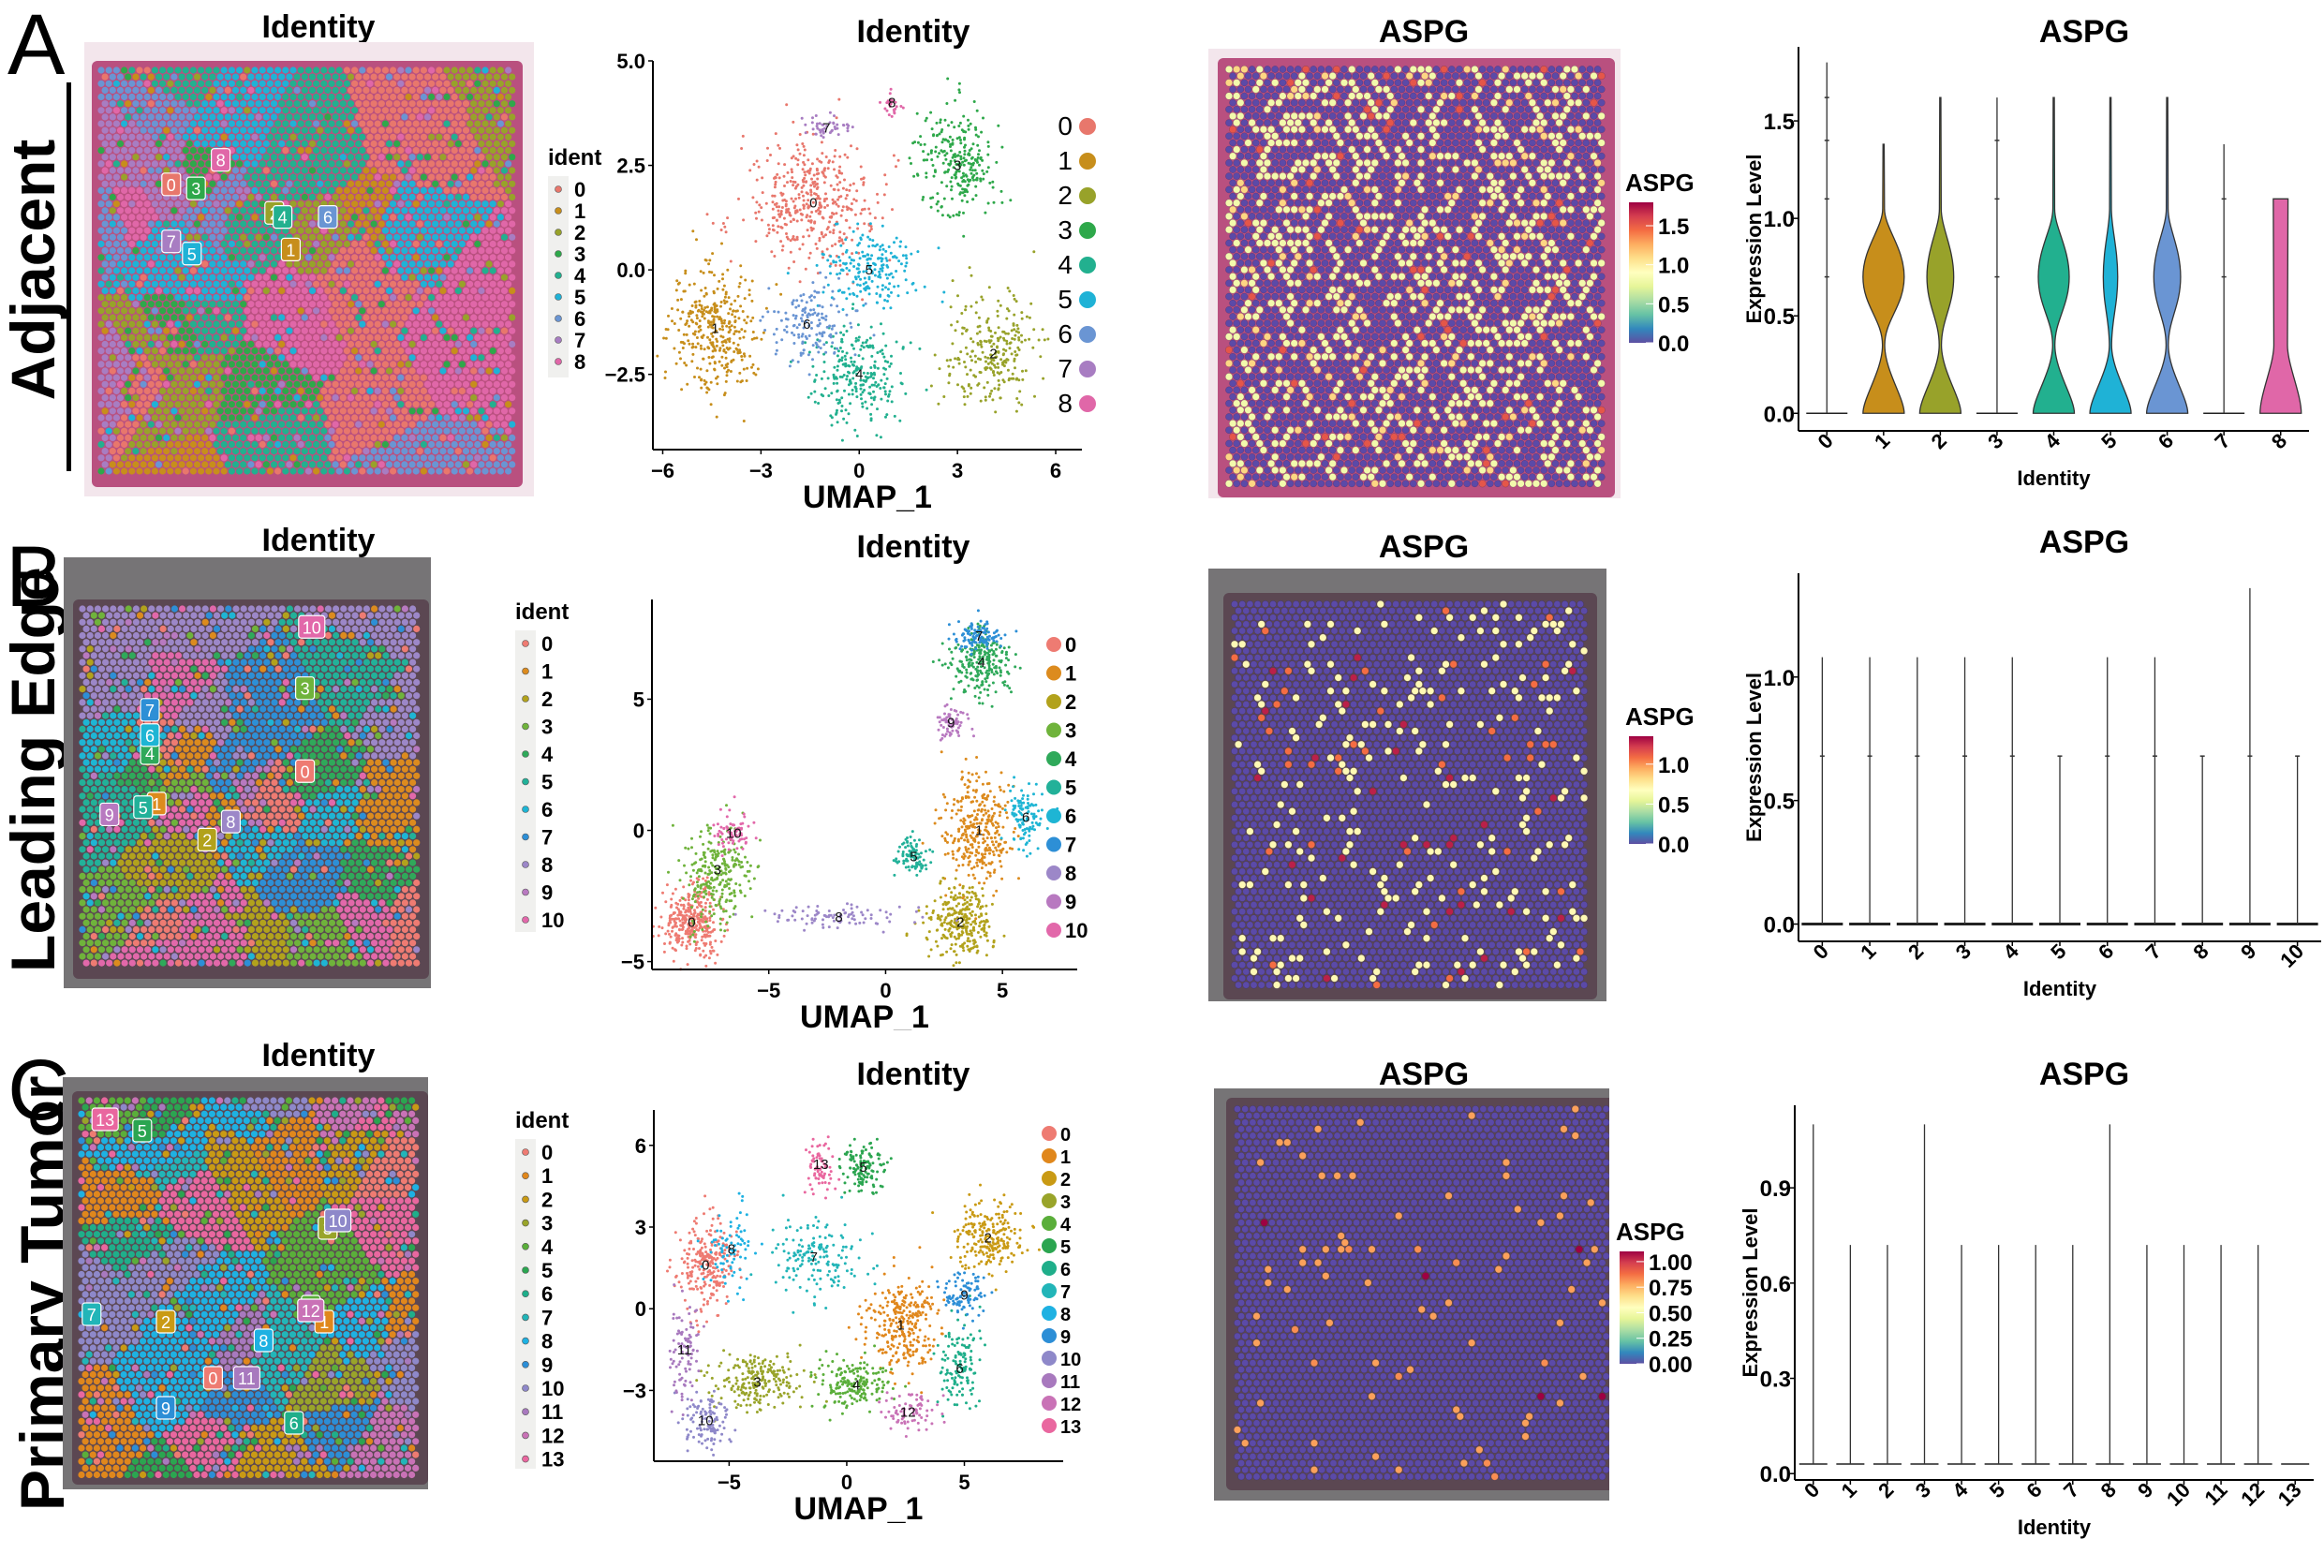 The width and height of the screenshot is (2324, 1568). Describe the element at coordinates (559, 275) in the screenshot. I see `legend-key-dot` at that location.